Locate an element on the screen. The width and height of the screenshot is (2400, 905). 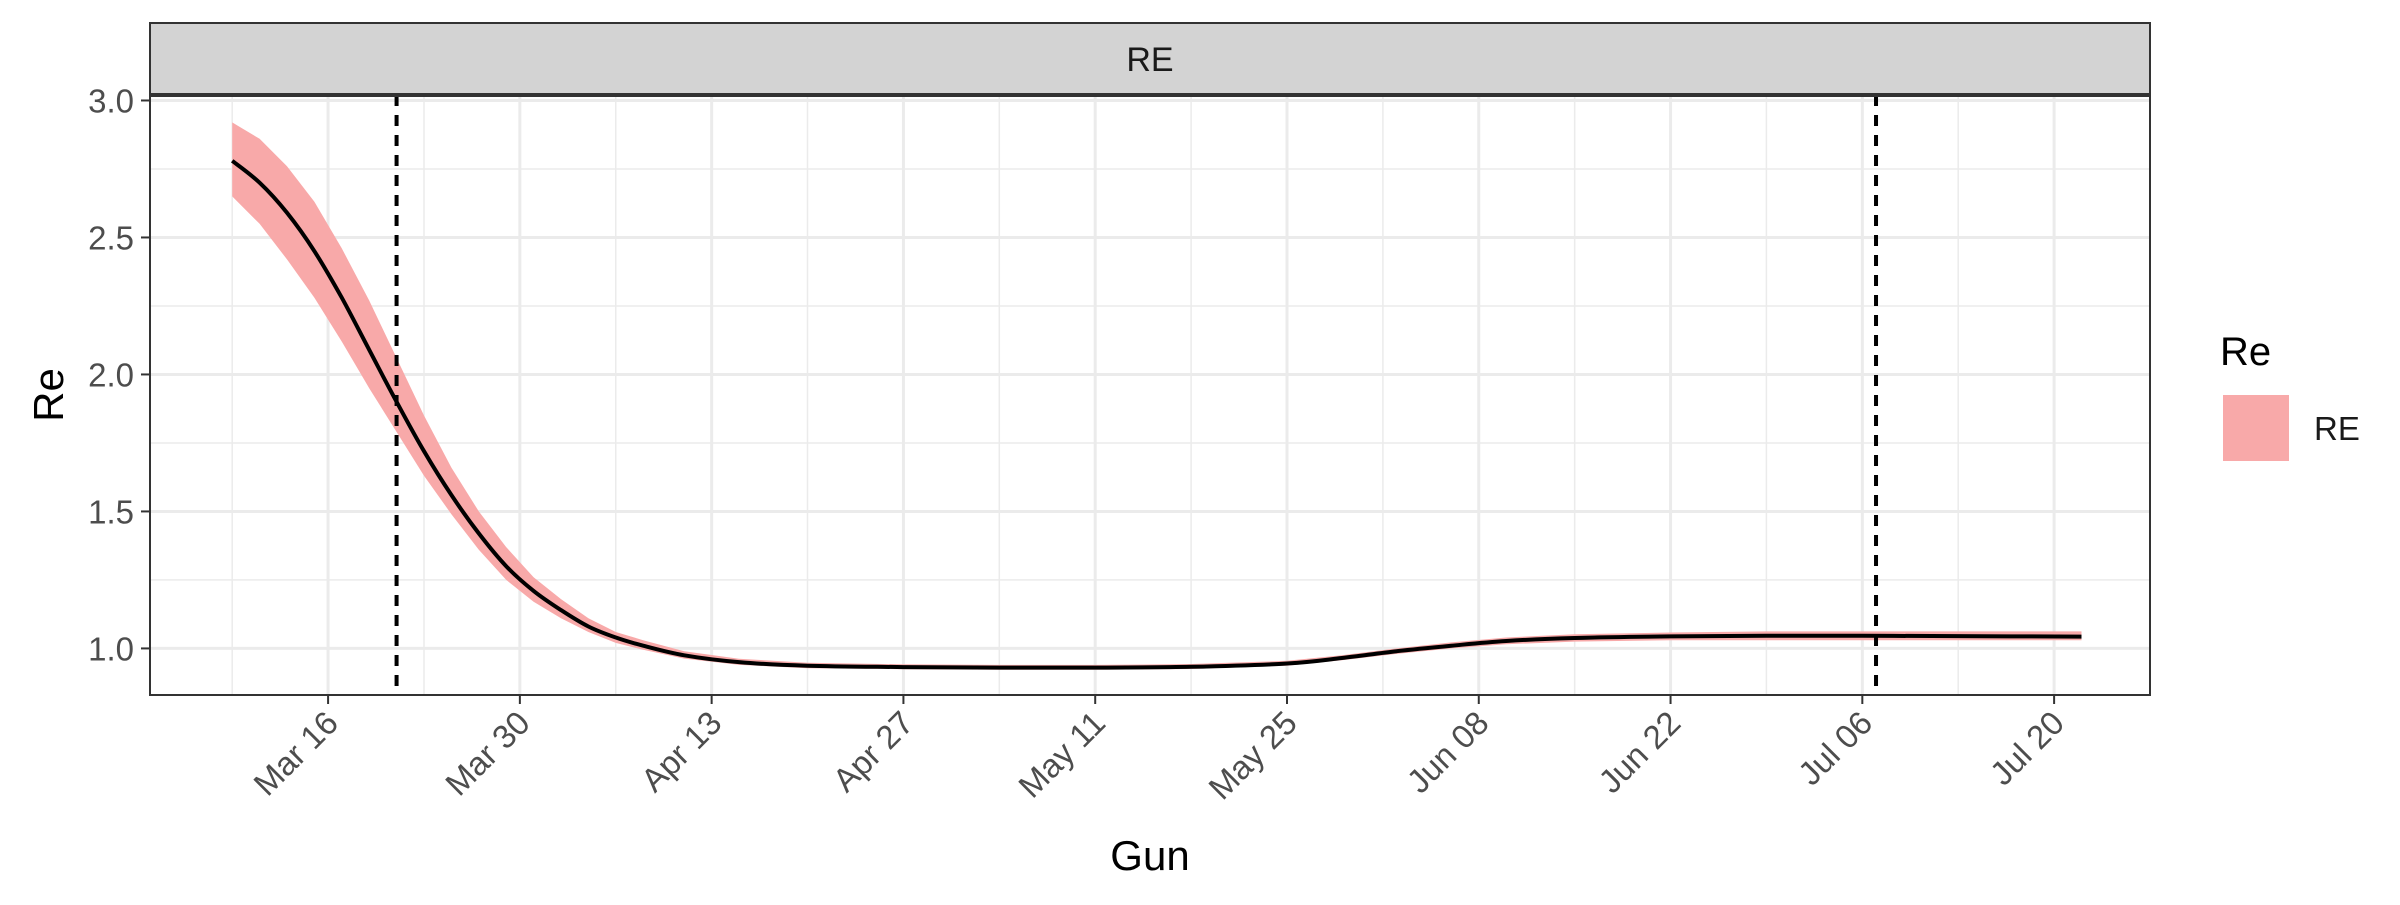
legend: Re RE is located at coordinates (2290, 395).